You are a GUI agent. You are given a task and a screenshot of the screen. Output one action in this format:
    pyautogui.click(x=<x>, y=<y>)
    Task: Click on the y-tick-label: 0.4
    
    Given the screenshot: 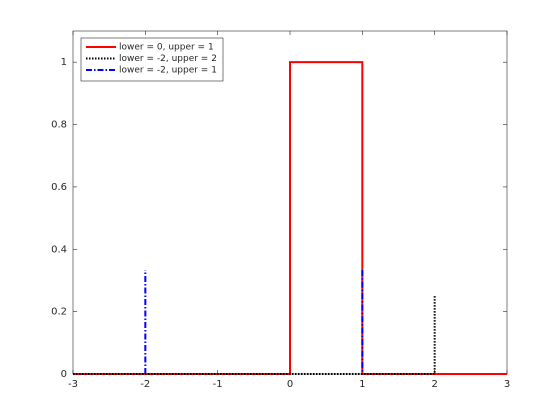 What is the action you would take?
    pyautogui.click(x=59, y=249)
    